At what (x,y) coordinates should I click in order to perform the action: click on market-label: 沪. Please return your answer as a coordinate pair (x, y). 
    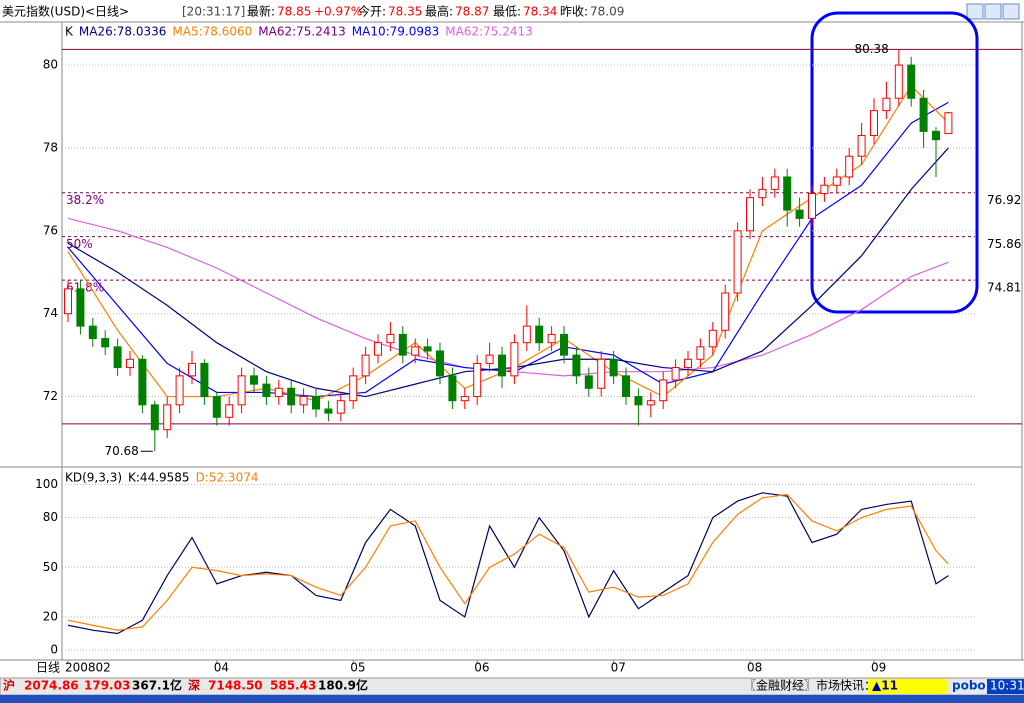
    Looking at the image, I should click on (9, 685).